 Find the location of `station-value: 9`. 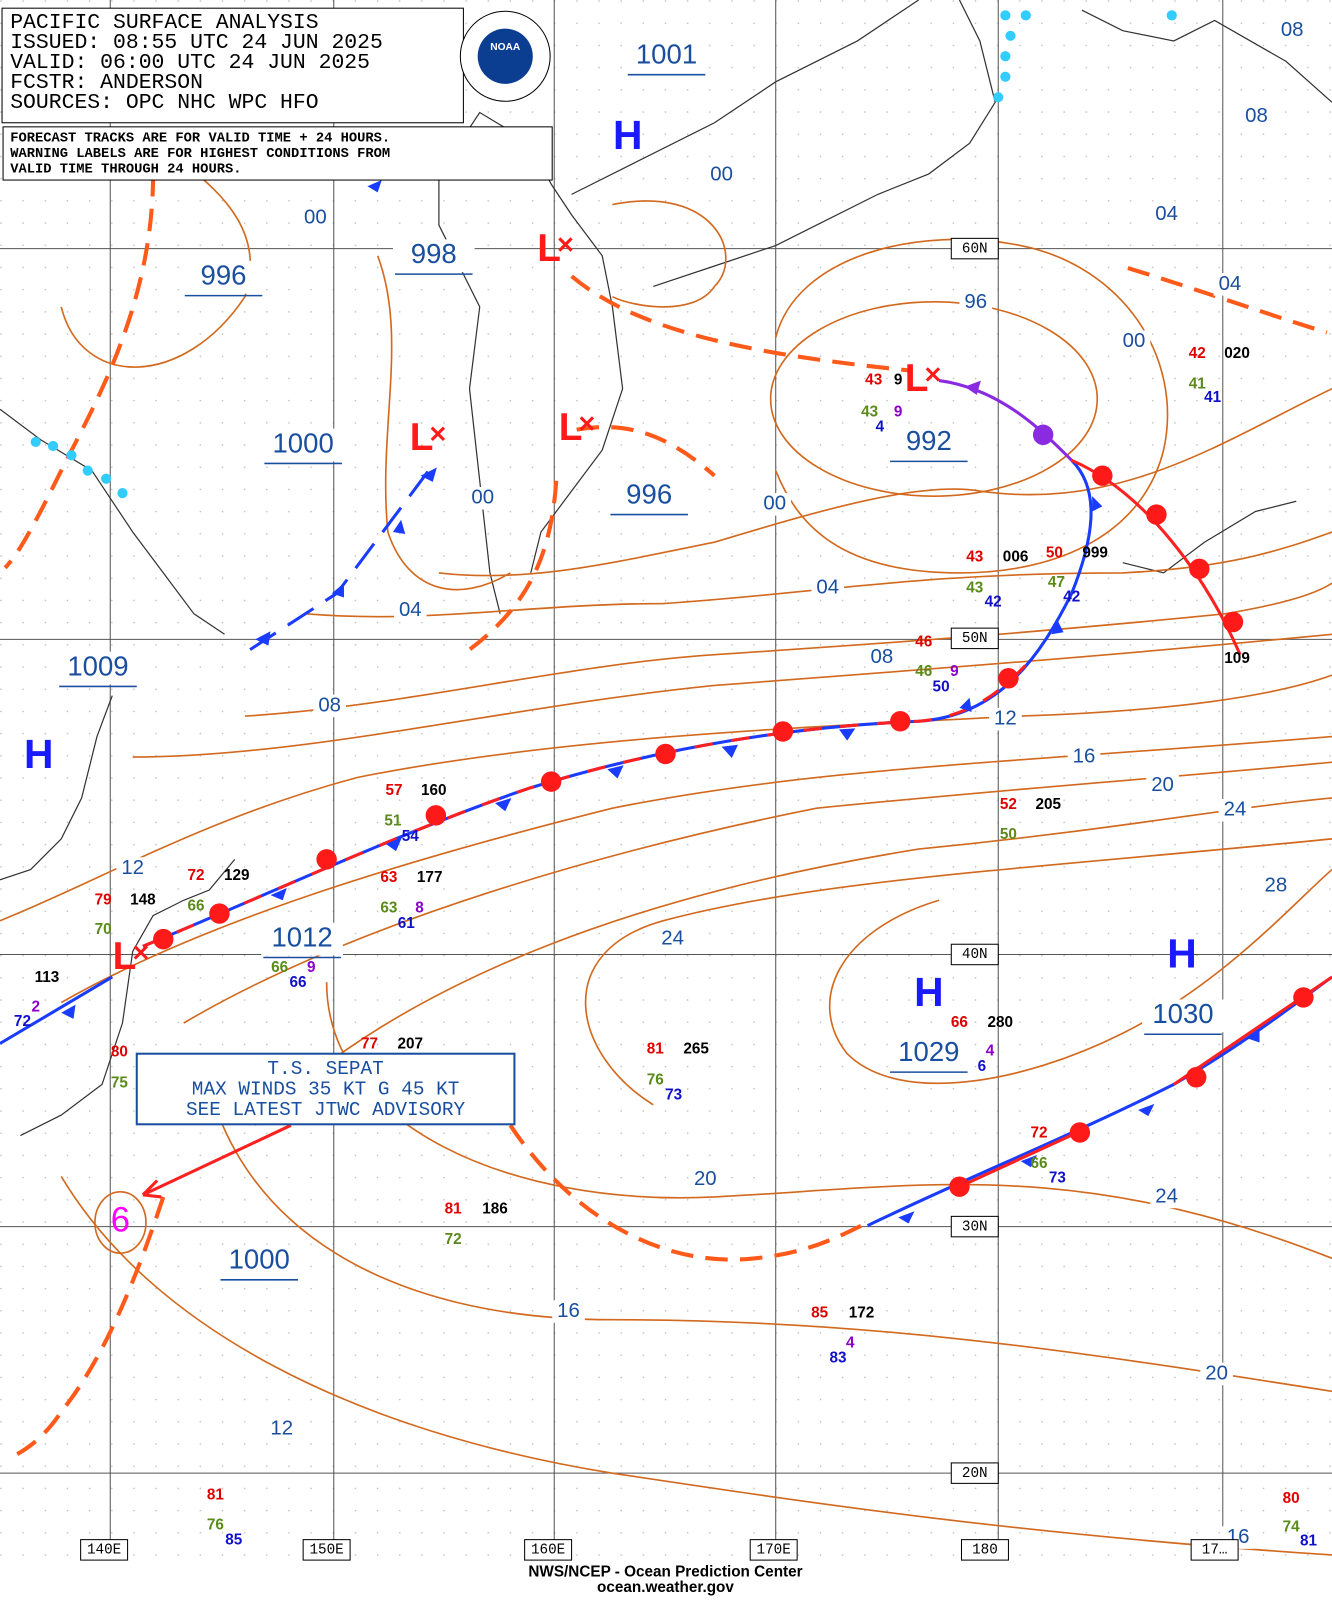

station-value: 9 is located at coordinates (311, 967).